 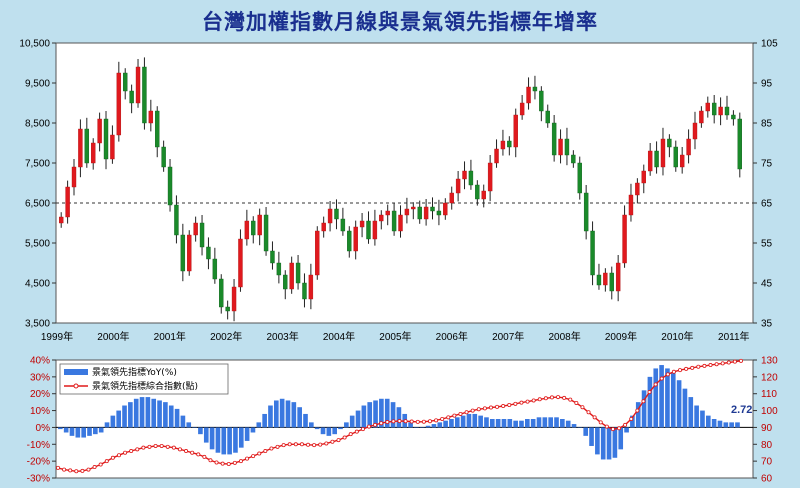 What do you see at coordinates (145, 386) in the screenshot?
I see `legend-label-index: 景氣領先指標綜合指數(點)` at bounding box center [145, 386].